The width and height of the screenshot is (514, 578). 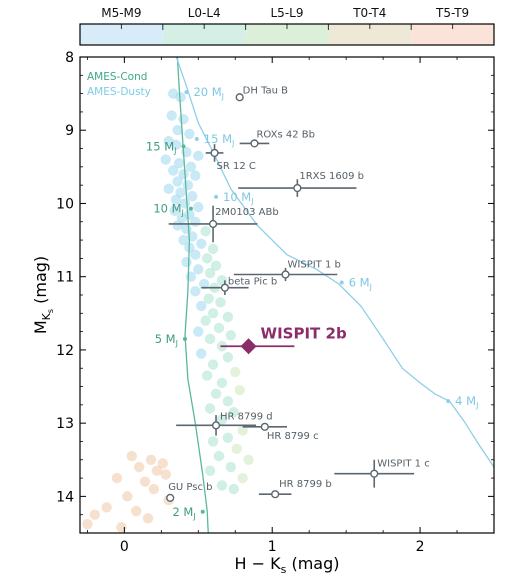 I want to click on x-axis-label: H − Ks (mag), so click(x=287, y=565).